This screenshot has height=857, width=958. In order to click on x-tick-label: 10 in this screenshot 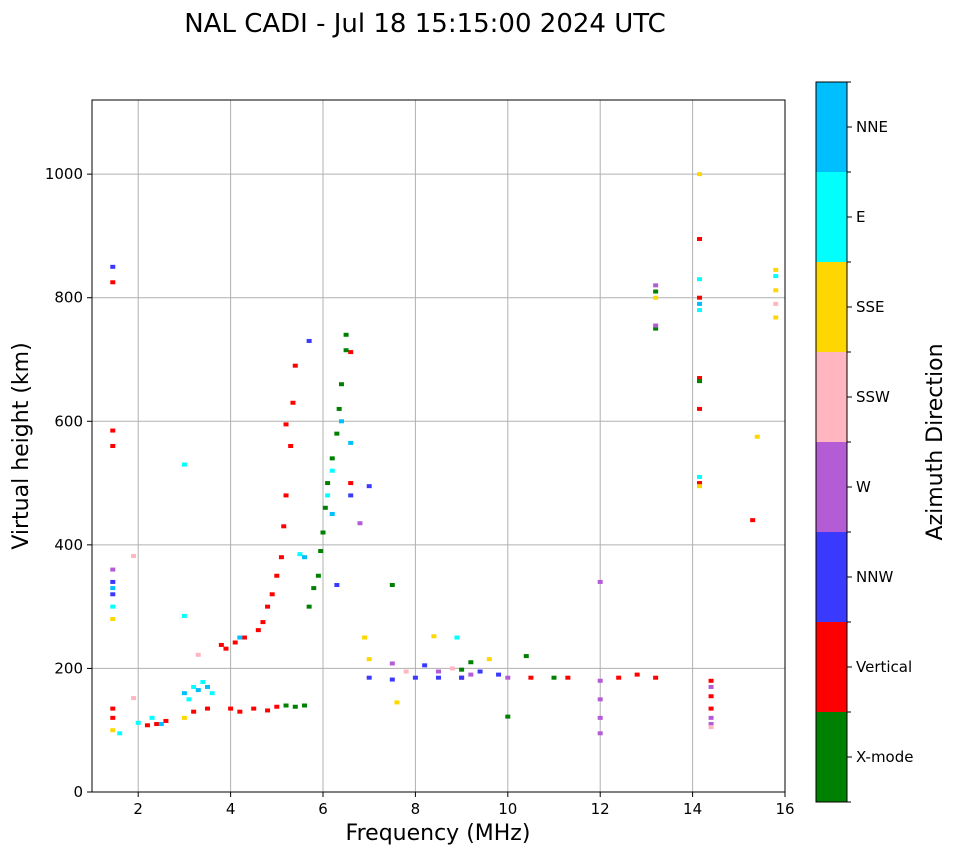, I will do `click(507, 809)`.